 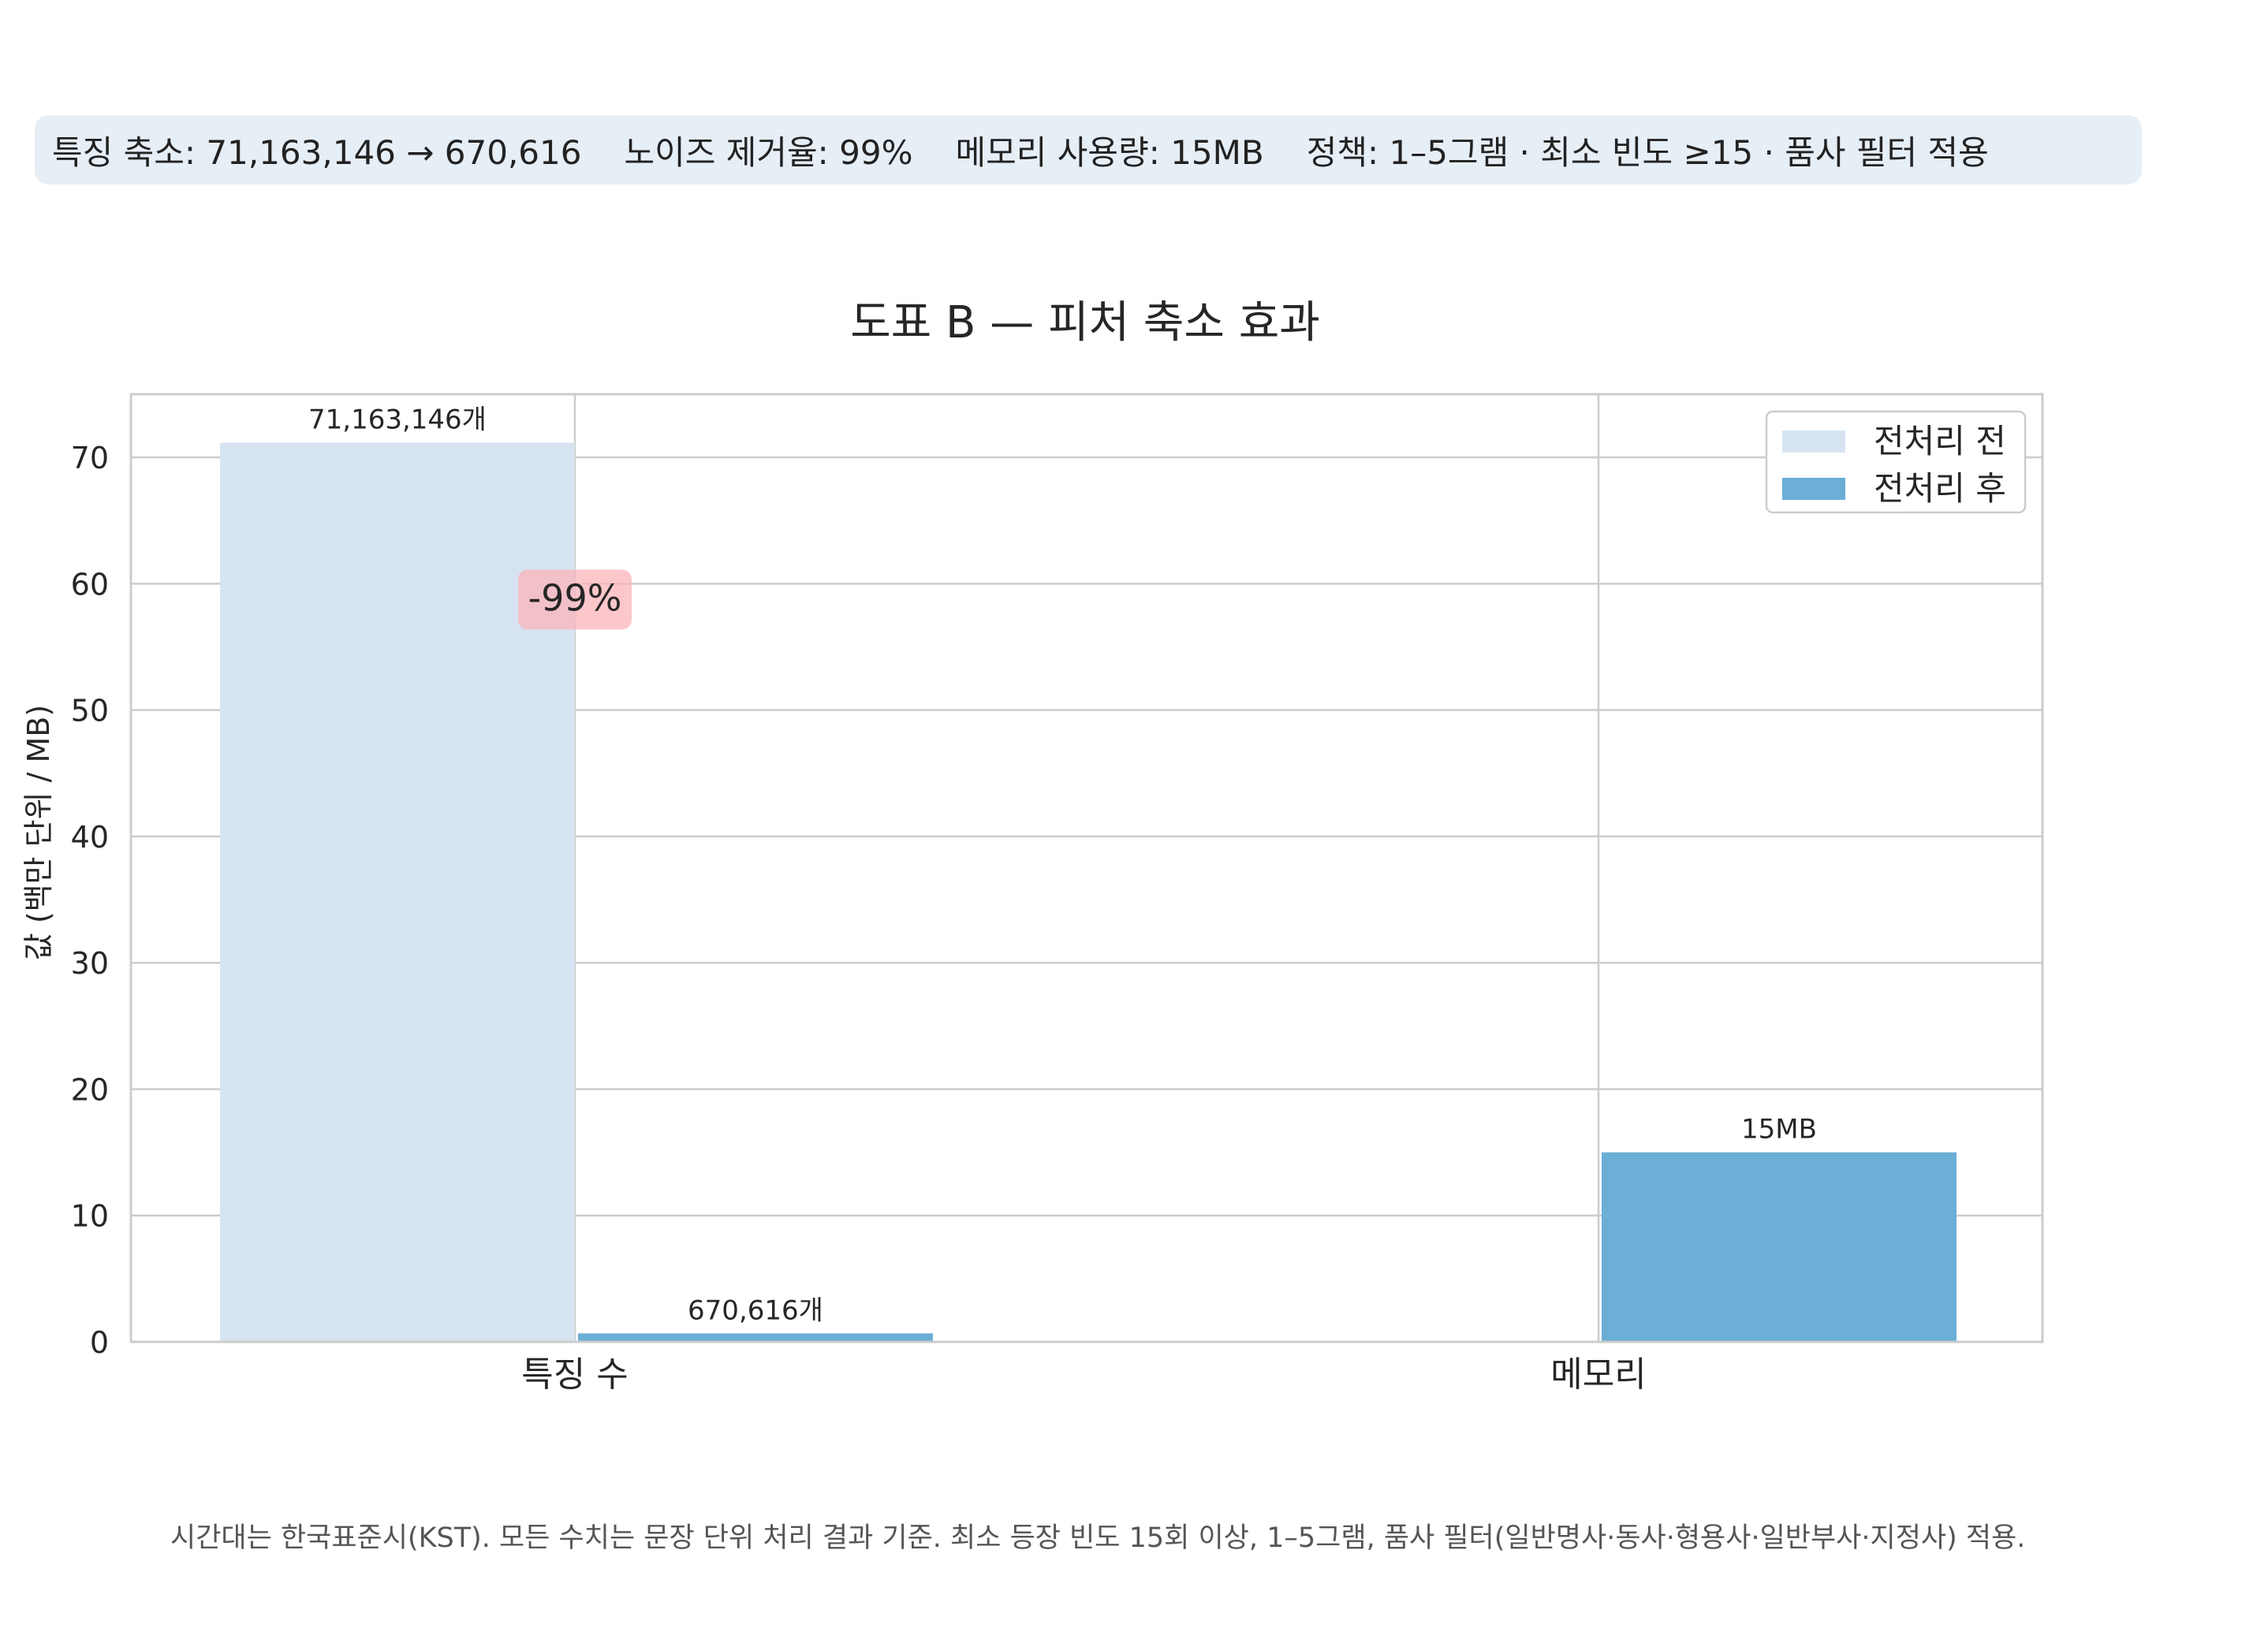 What do you see at coordinates (397, 419) in the screenshot?
I see `bar-value-label: 71,163,146개` at bounding box center [397, 419].